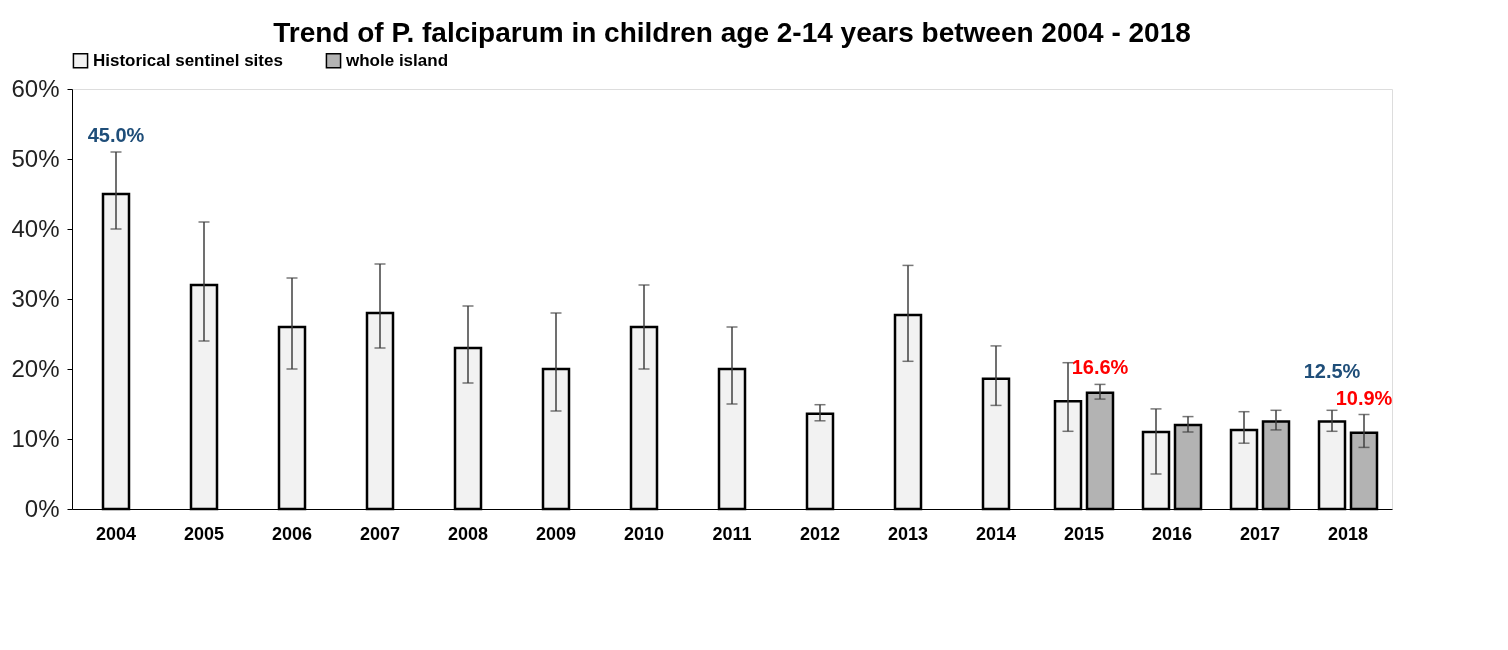 The width and height of the screenshot is (1508, 650). Describe the element at coordinates (1260, 533) in the screenshot. I see `x-tick-label: 2017` at that location.